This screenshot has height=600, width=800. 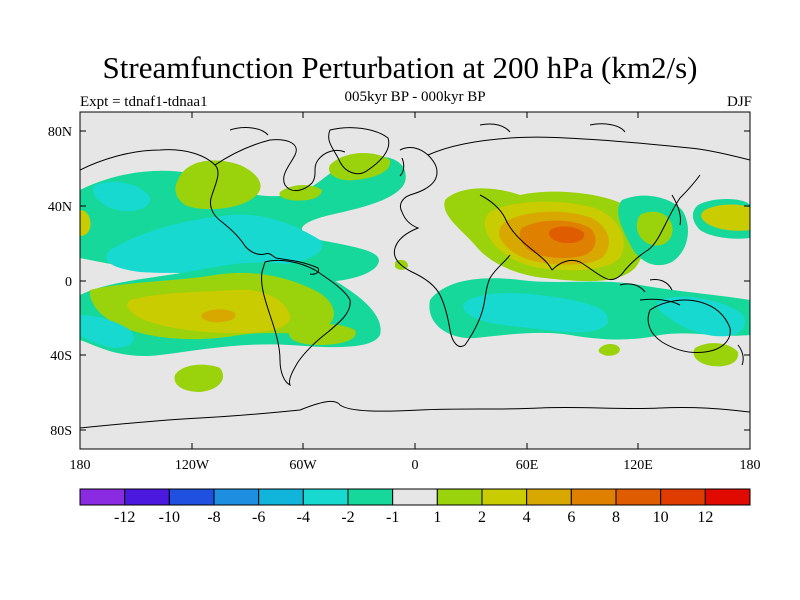 What do you see at coordinates (402, 167) in the screenshot?
I see `coast-uk` at bounding box center [402, 167].